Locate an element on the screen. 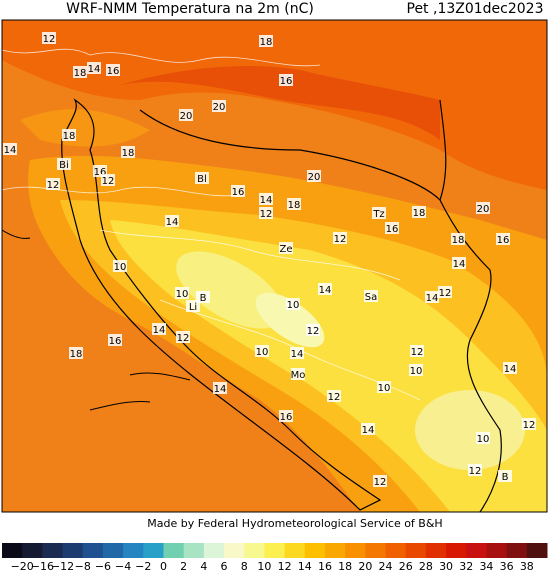 Image resolution: width=549 pixels, height=575 pixels. colorbar-label: 34 is located at coordinates (486, 565).